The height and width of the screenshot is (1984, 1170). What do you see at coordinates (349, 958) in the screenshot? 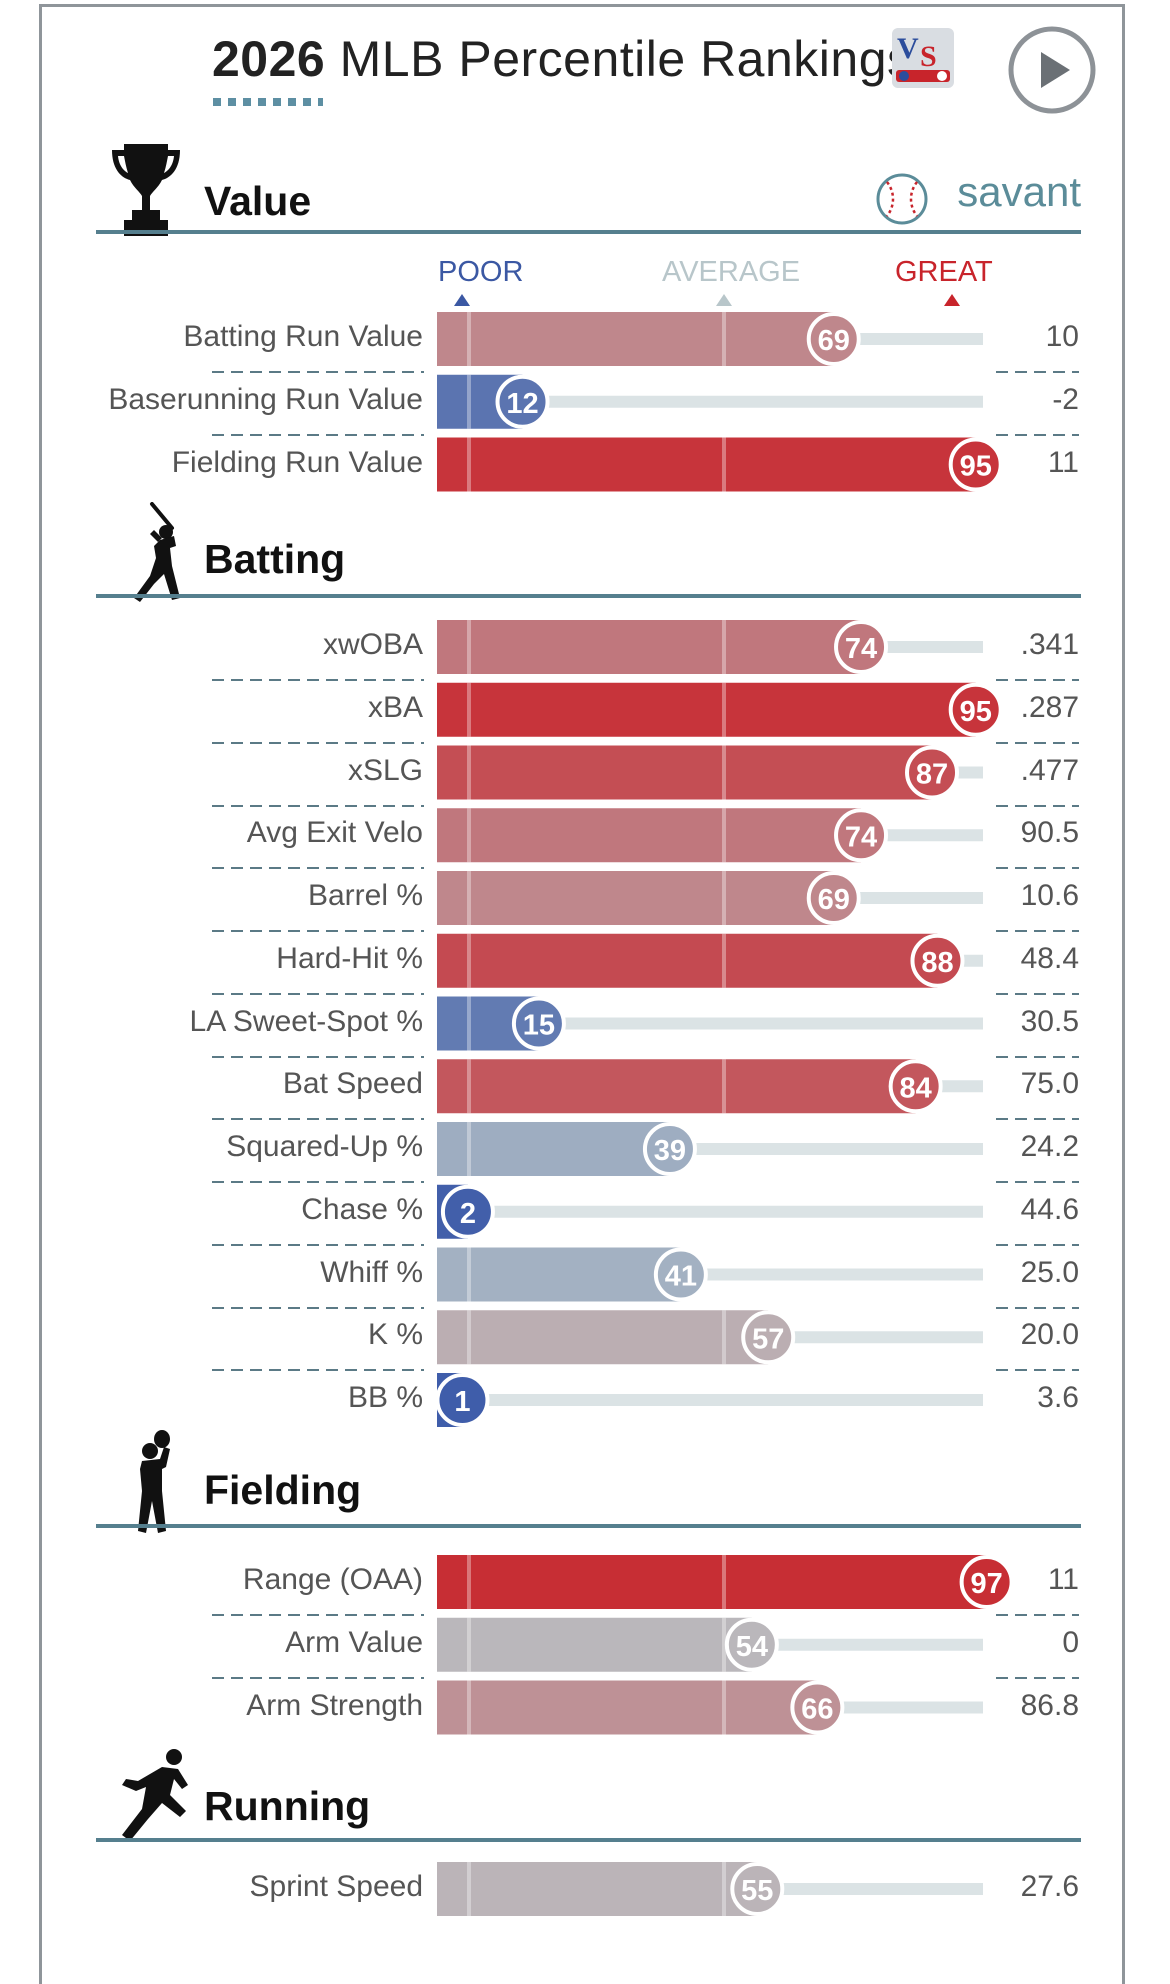
I see `metric-label: Hard-Hit %` at bounding box center [349, 958].